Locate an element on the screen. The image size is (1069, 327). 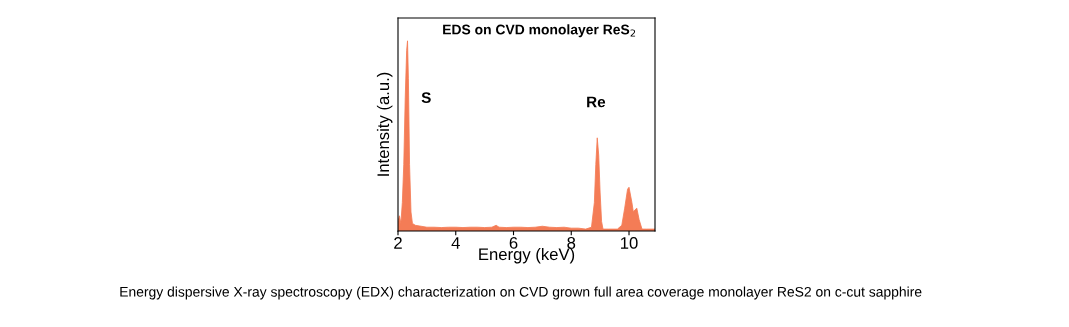
x-tick-label: 6 is located at coordinates (513, 243).